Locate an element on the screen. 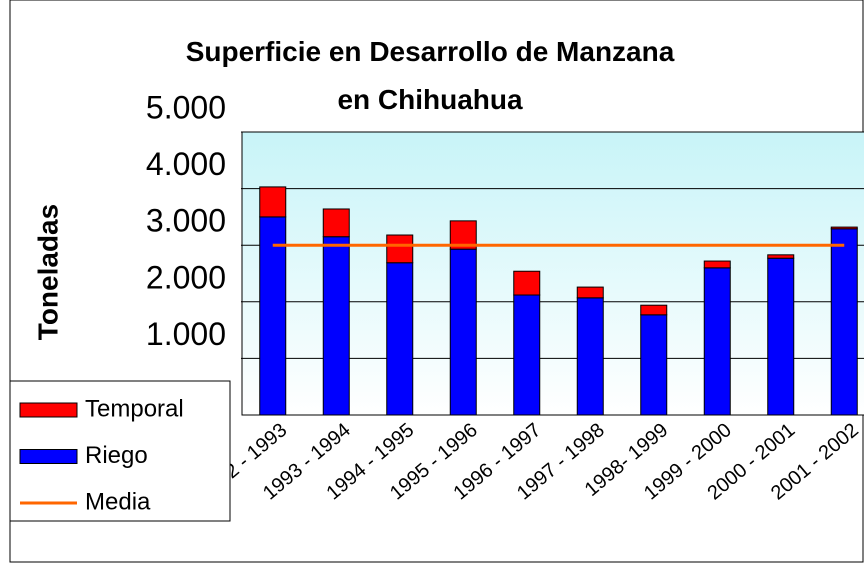 This screenshot has width=864, height=563. legend-label: Temporal is located at coordinates (134, 408).